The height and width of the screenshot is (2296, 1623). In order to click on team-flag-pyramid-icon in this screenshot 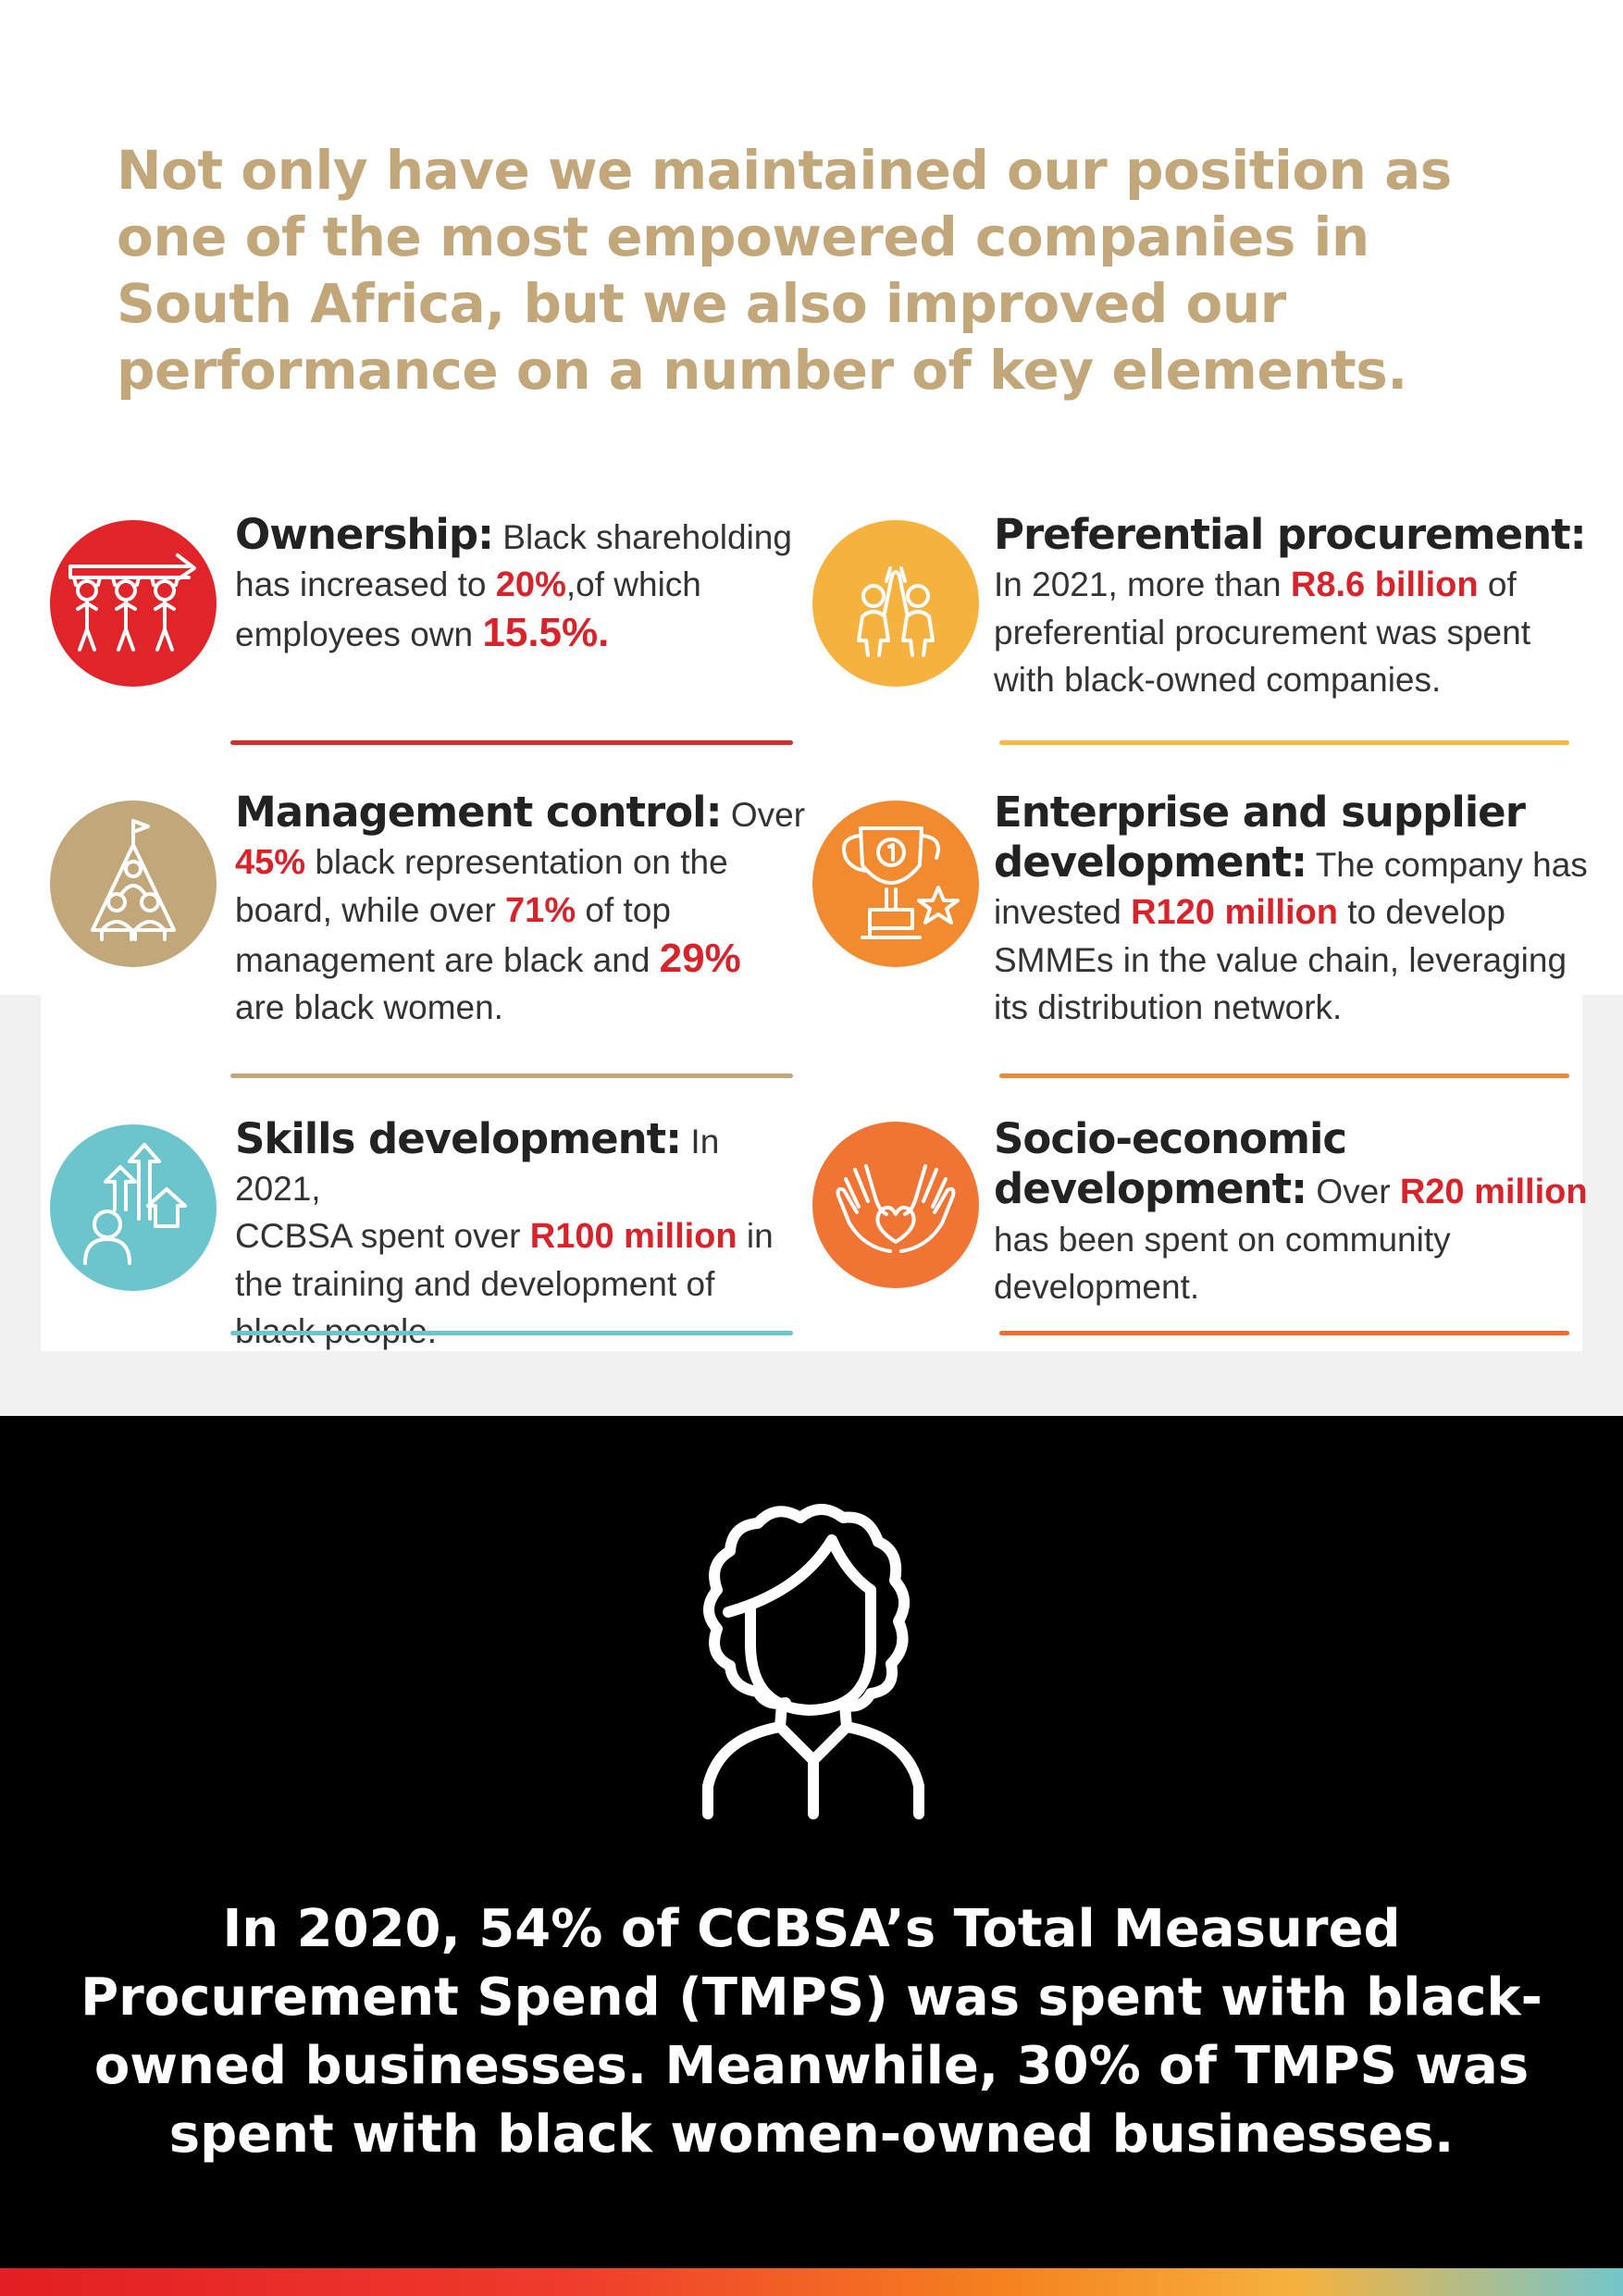, I will do `click(133, 880)`.